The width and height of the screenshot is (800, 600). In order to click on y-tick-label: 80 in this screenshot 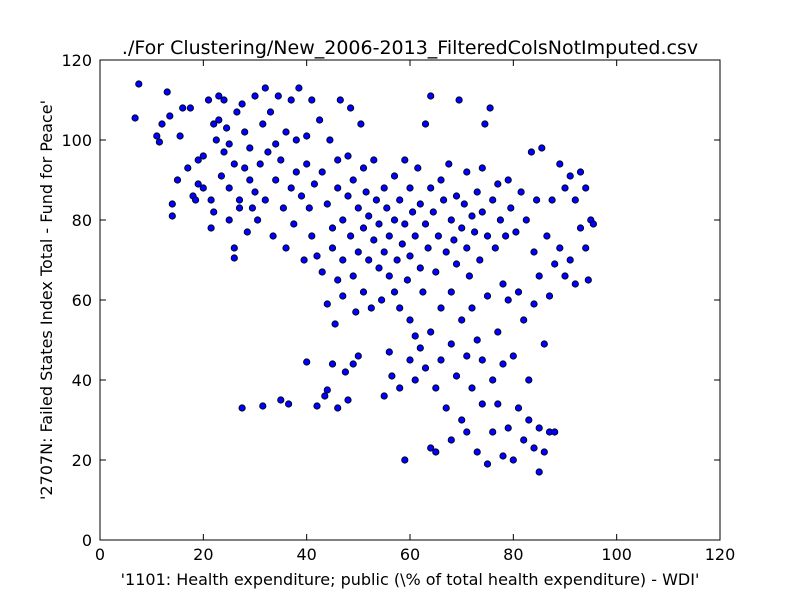, I will do `click(82, 220)`.